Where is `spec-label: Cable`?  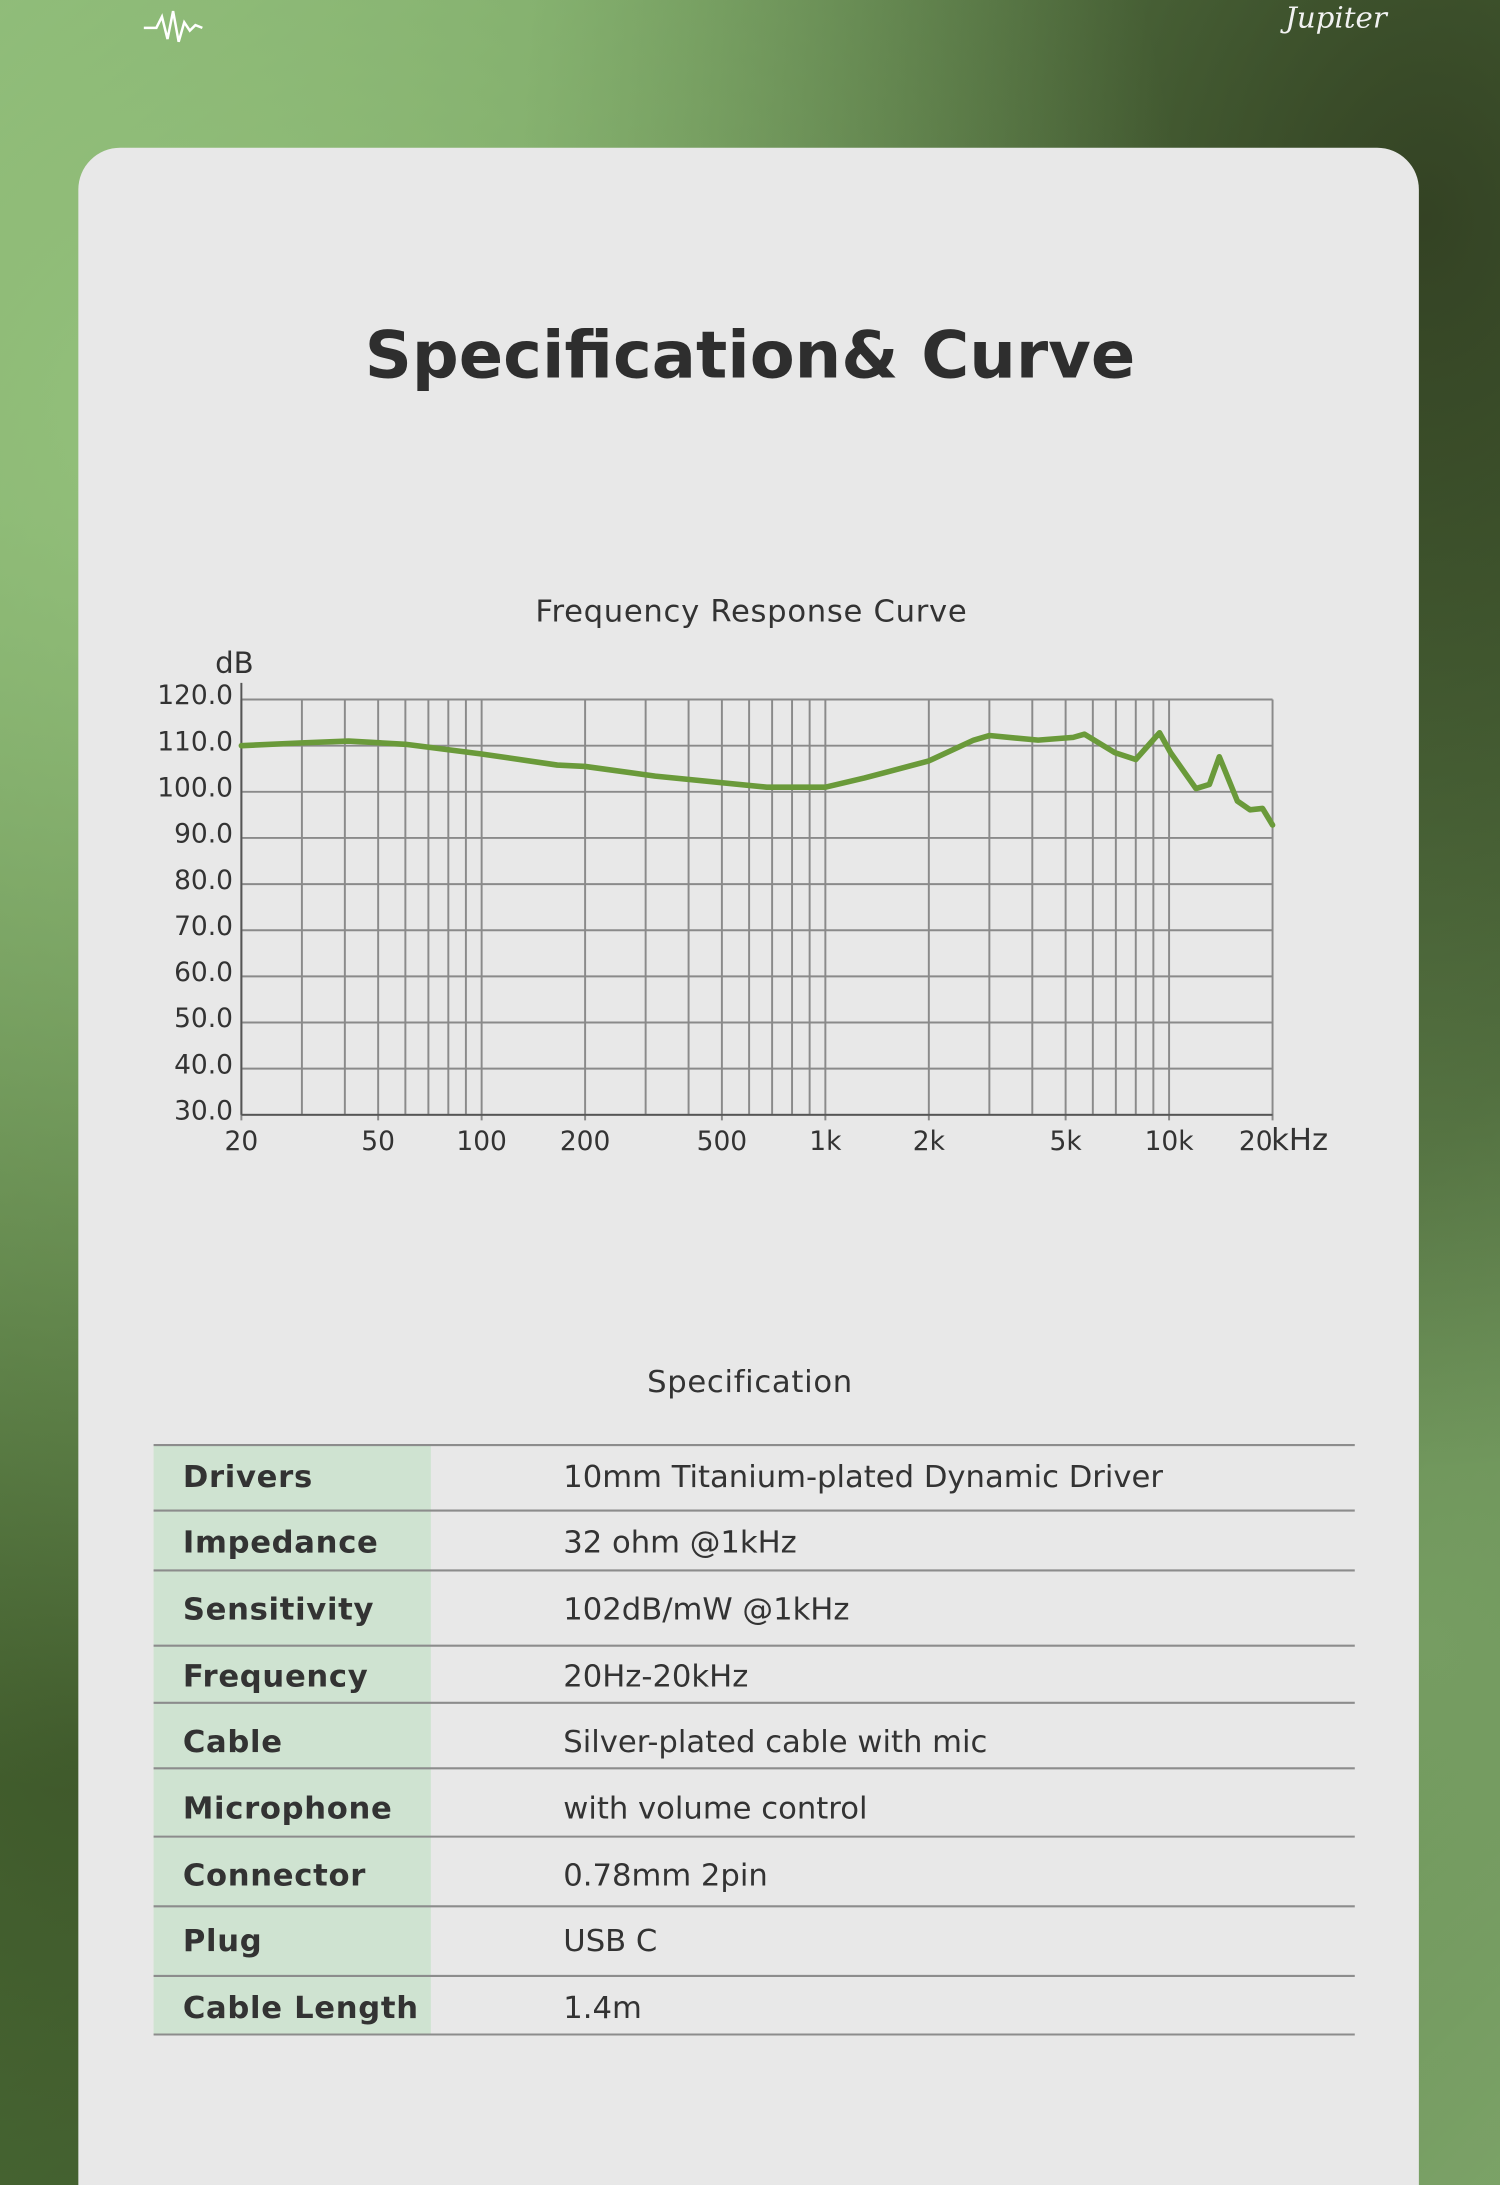 spec-label: Cable is located at coordinates (233, 1742).